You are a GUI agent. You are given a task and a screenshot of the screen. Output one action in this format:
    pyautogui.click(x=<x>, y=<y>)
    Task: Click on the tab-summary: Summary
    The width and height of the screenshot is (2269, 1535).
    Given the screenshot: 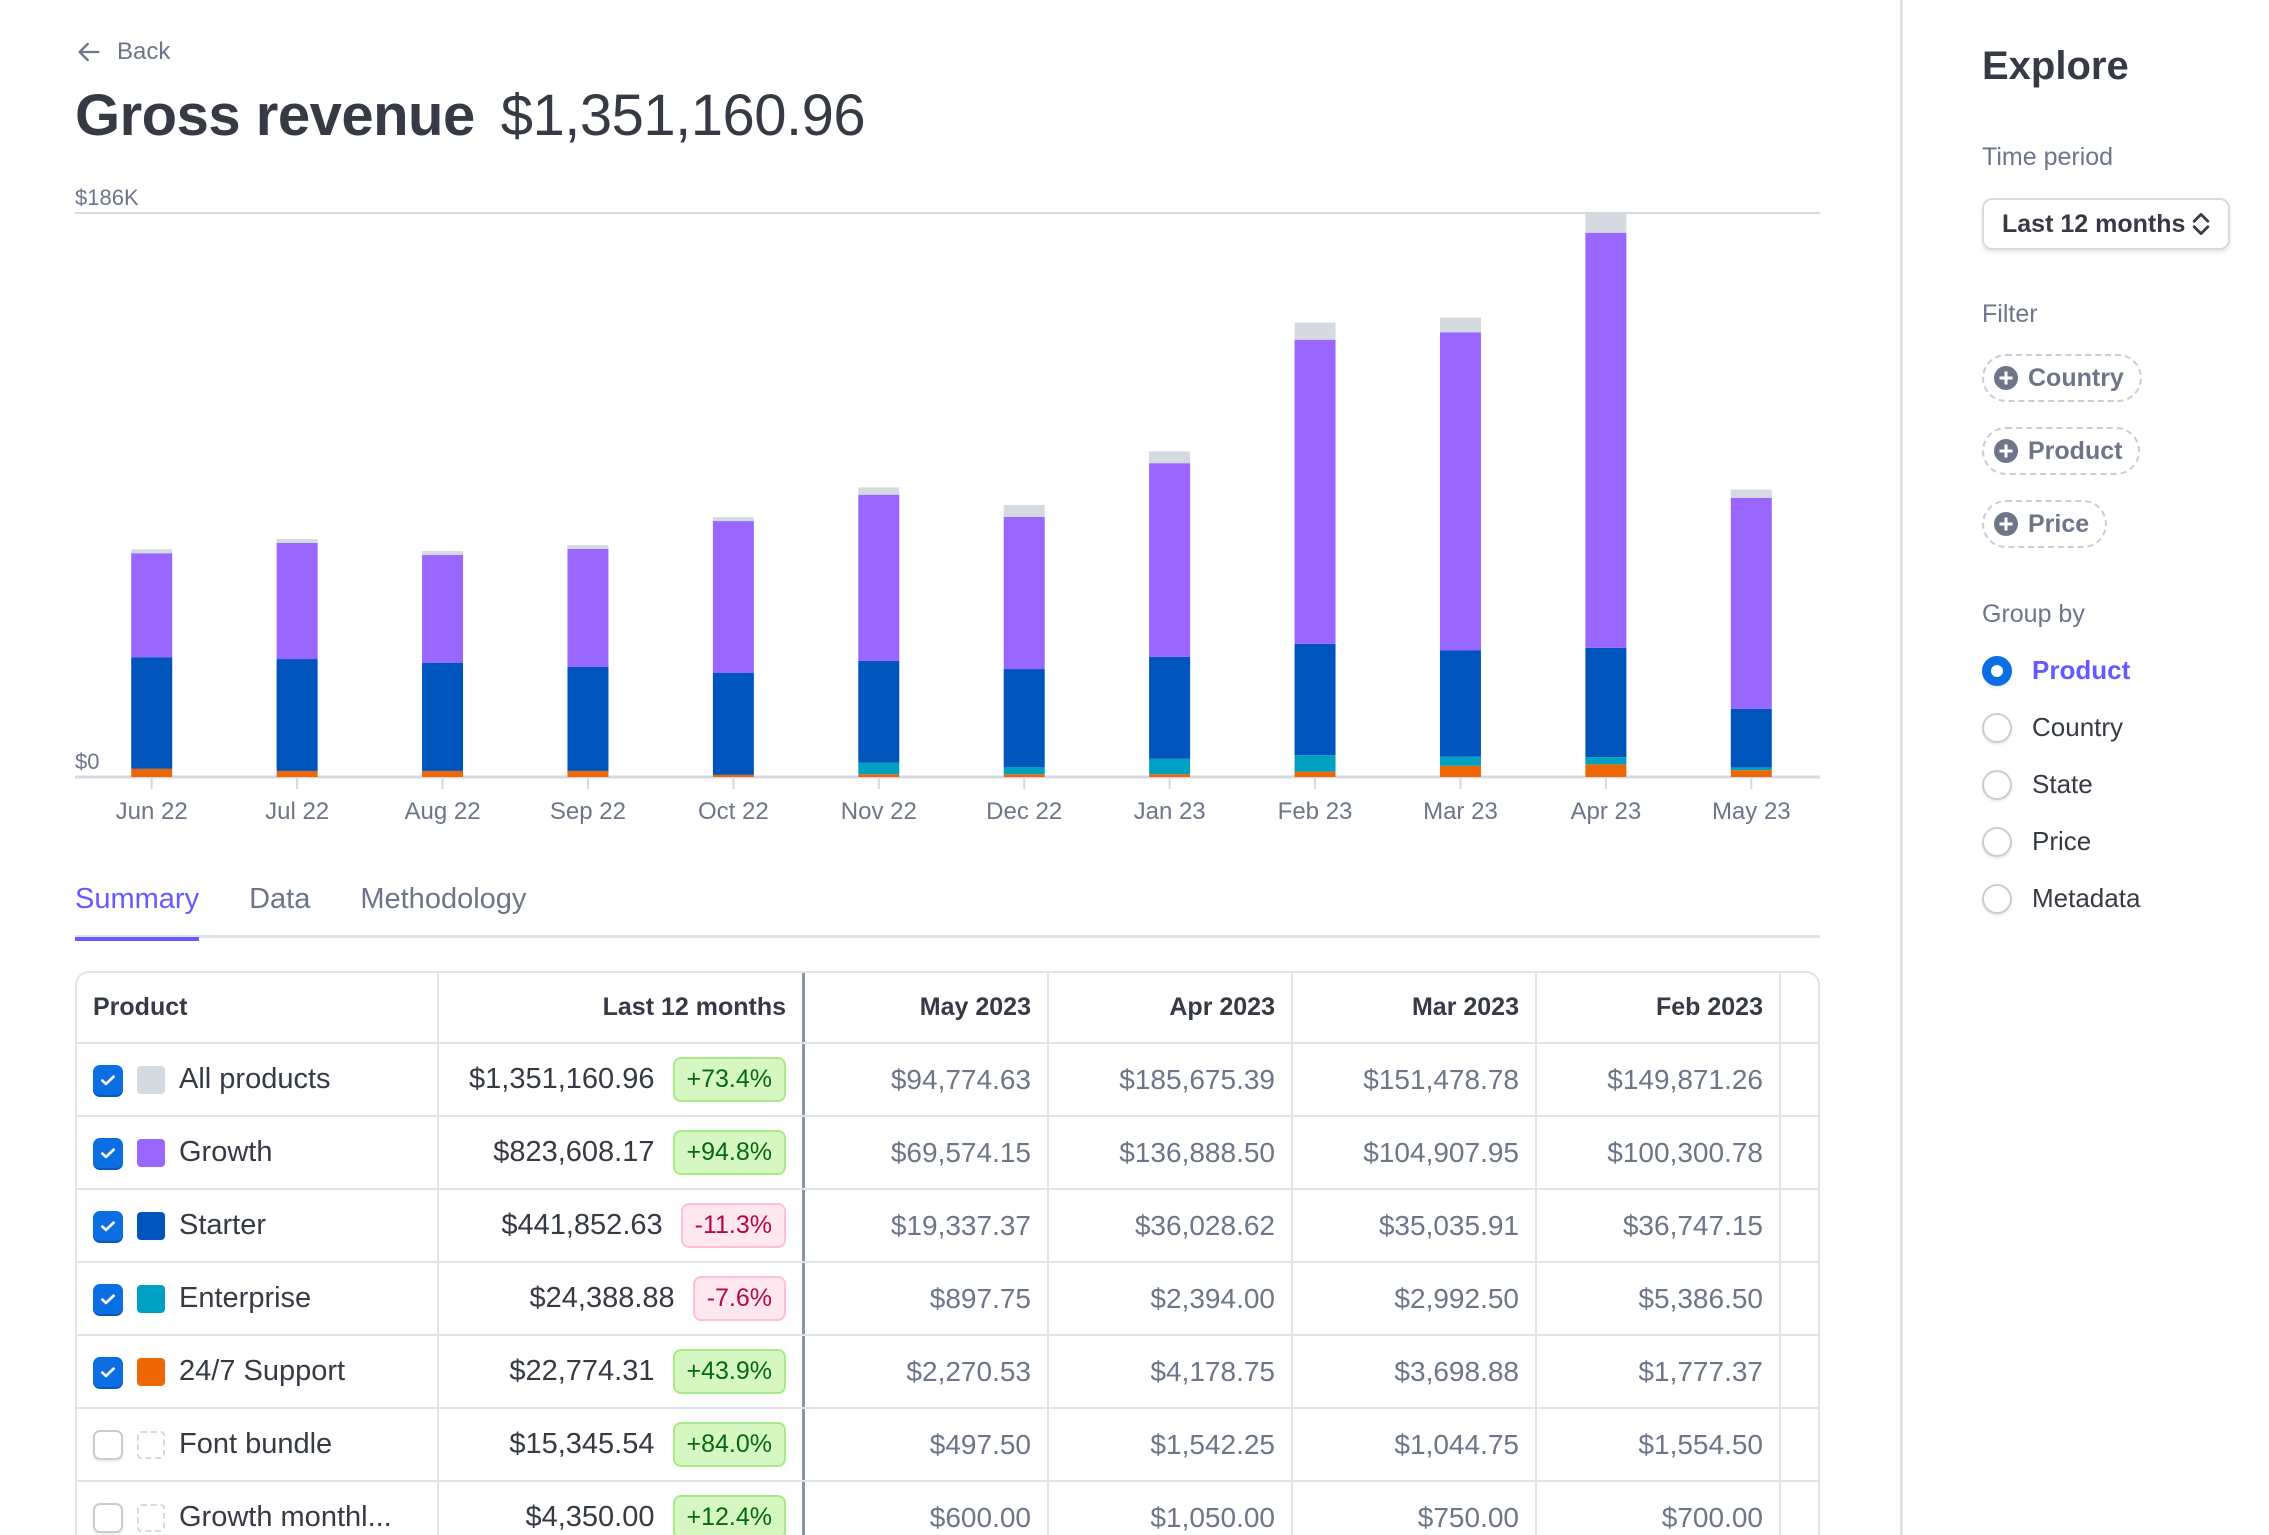 What is the action you would take?
    pyautogui.click(x=137, y=908)
    